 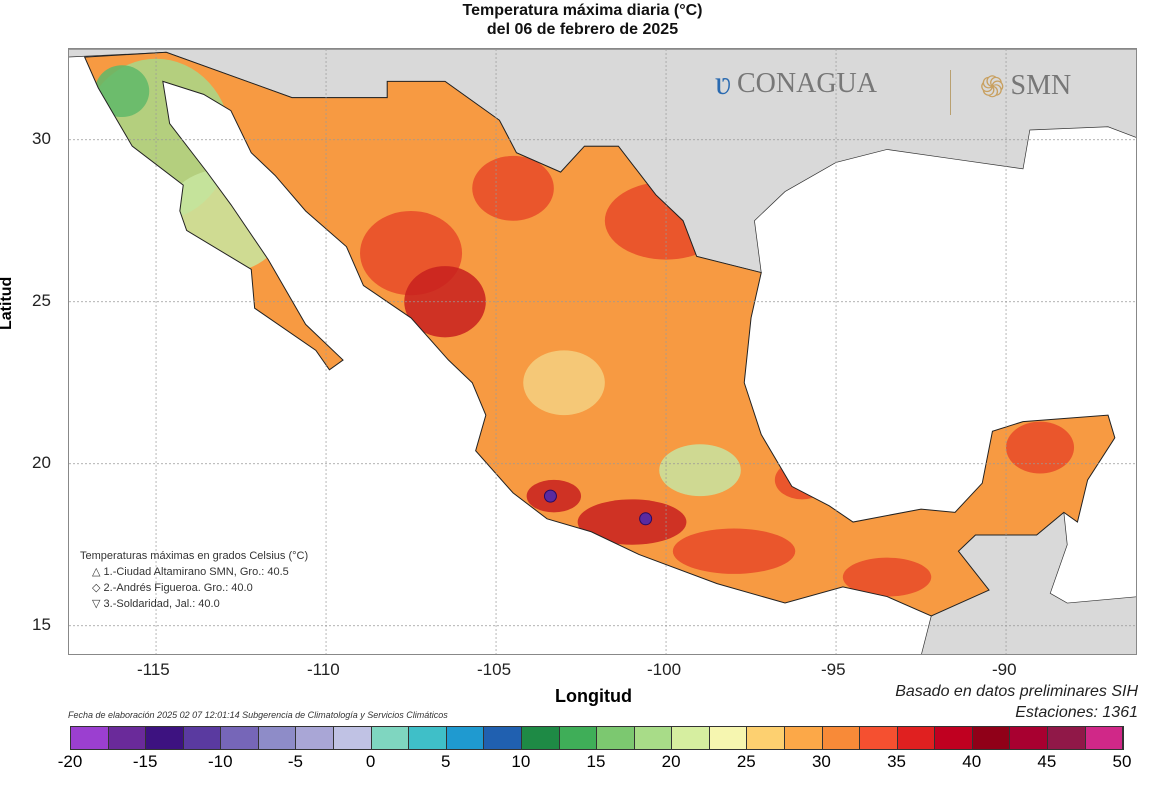 I want to click on x-tick: -105, so click(x=494, y=669).